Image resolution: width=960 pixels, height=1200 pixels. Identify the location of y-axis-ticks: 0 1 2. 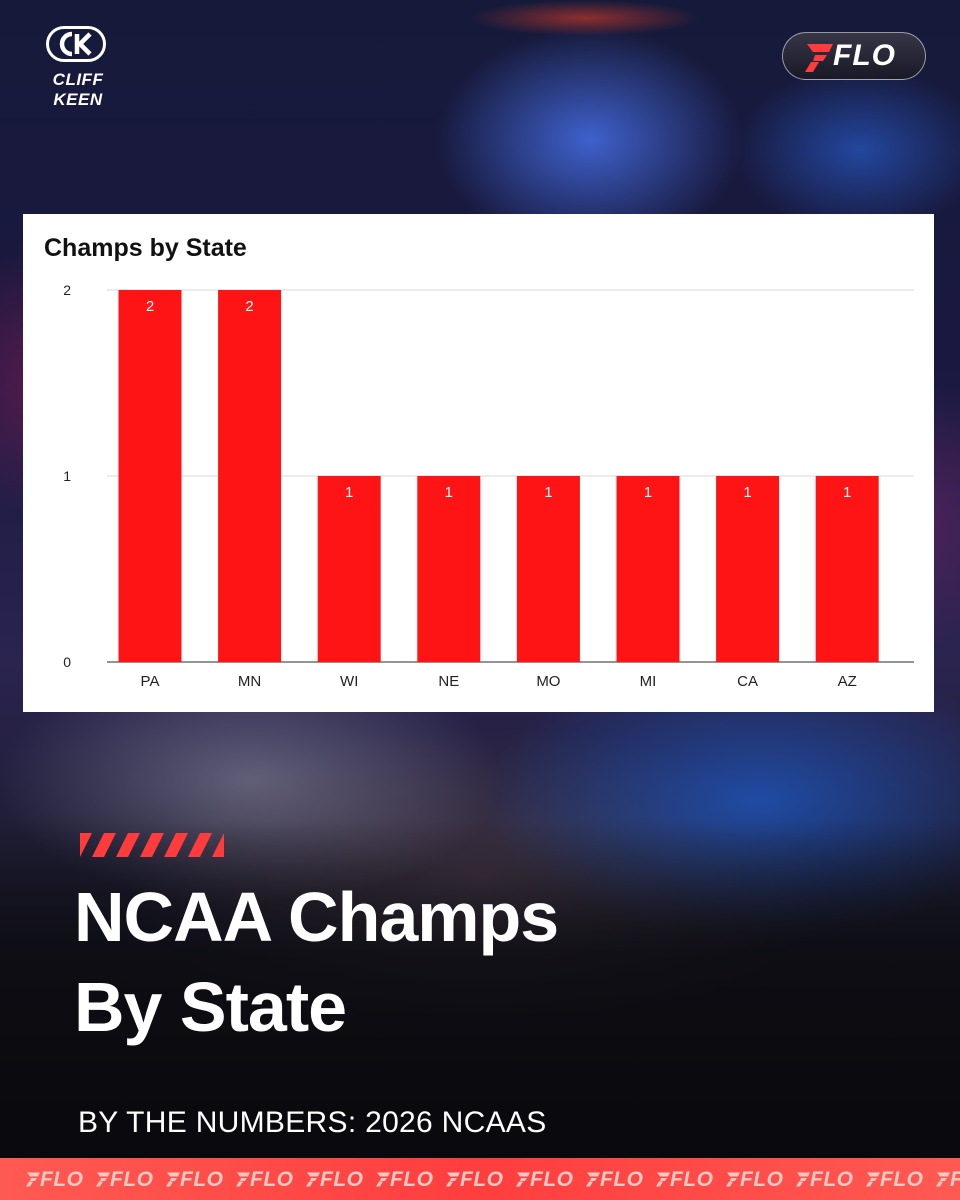
(67, 476).